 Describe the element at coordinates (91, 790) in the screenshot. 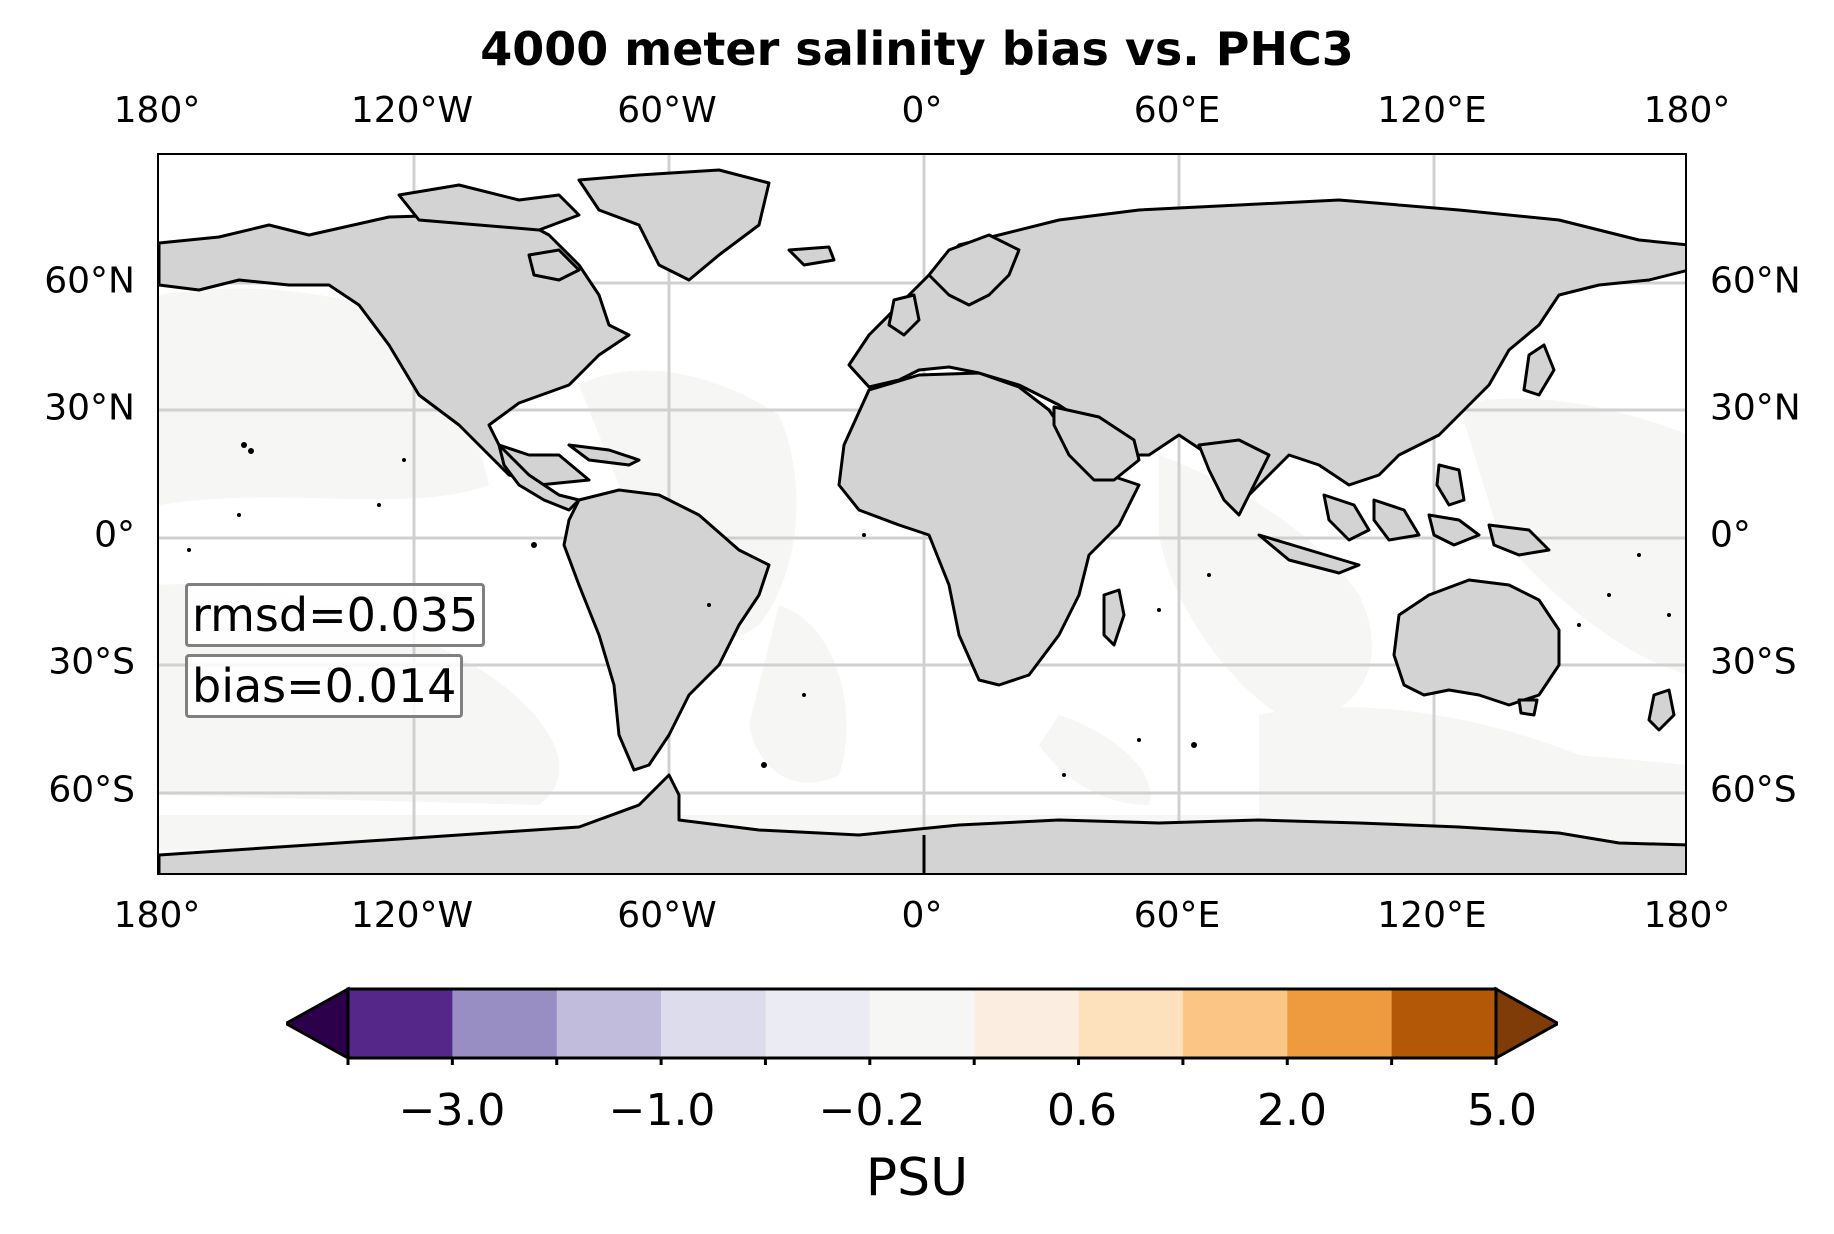

I see `lat-tick-left: 60°S` at that location.